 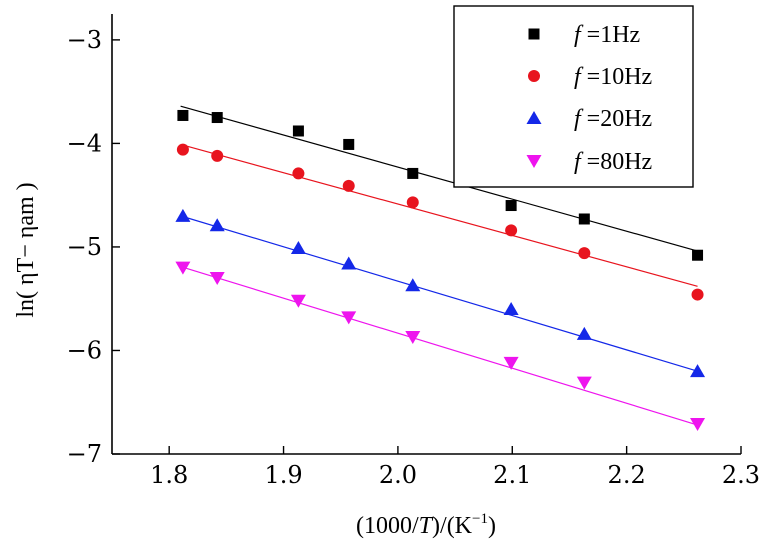 What do you see at coordinates (627, 475) in the screenshot?
I see `x-tick-label: 2.2` at bounding box center [627, 475].